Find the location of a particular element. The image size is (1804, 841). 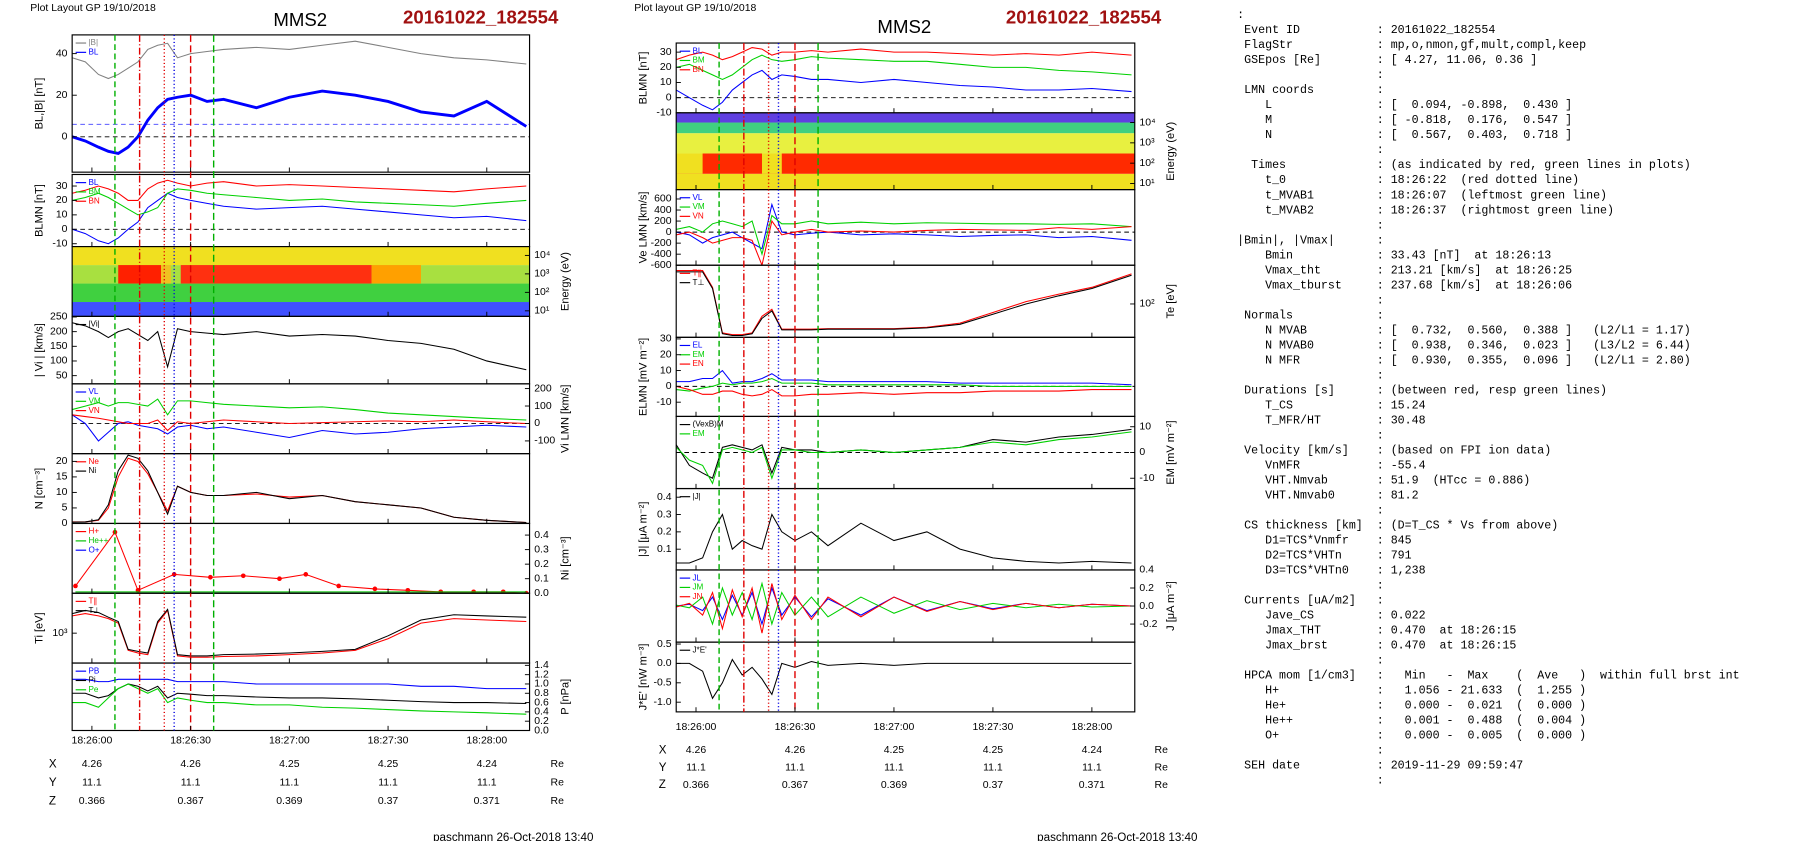

y-tick-label: 1.2 is located at coordinates (541, 674).